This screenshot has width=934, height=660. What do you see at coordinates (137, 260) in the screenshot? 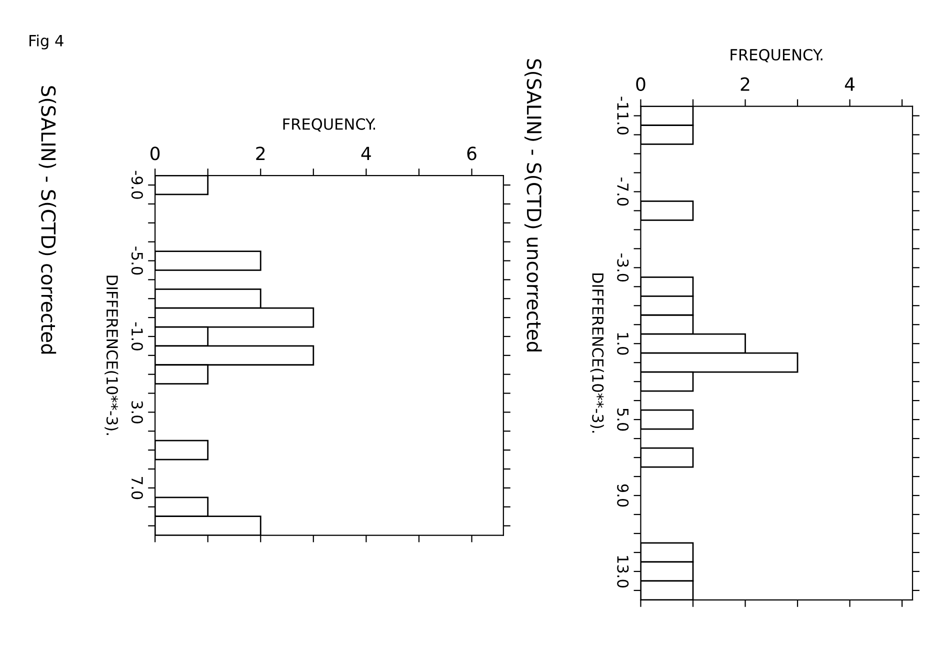
I see `y-tick-label: -5.0` at bounding box center [137, 260].